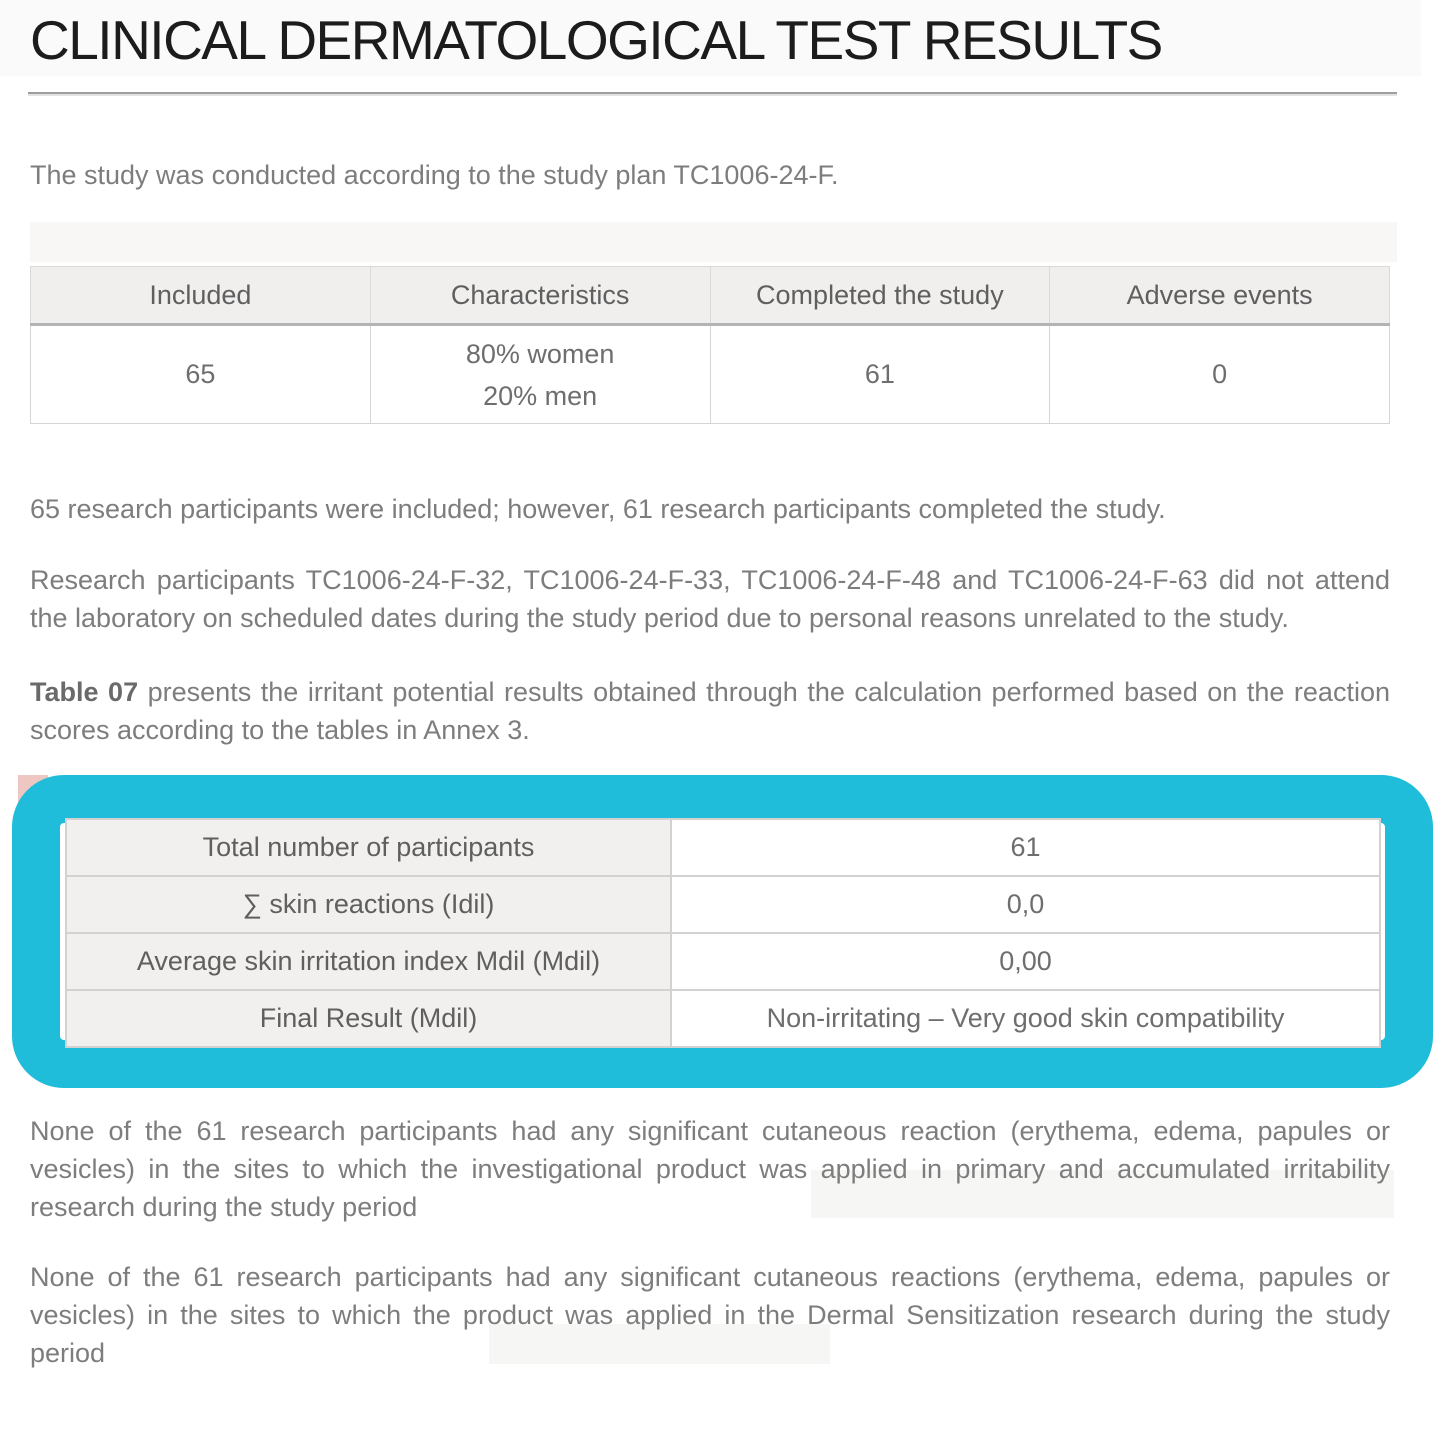  I want to click on col-header-completed: Completed the study, so click(880, 296).